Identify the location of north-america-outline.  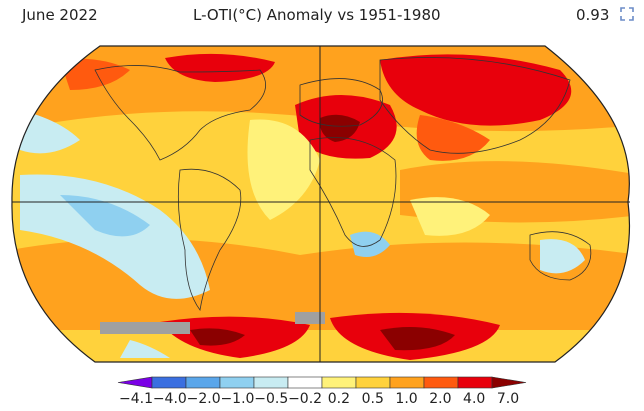
(180, 113).